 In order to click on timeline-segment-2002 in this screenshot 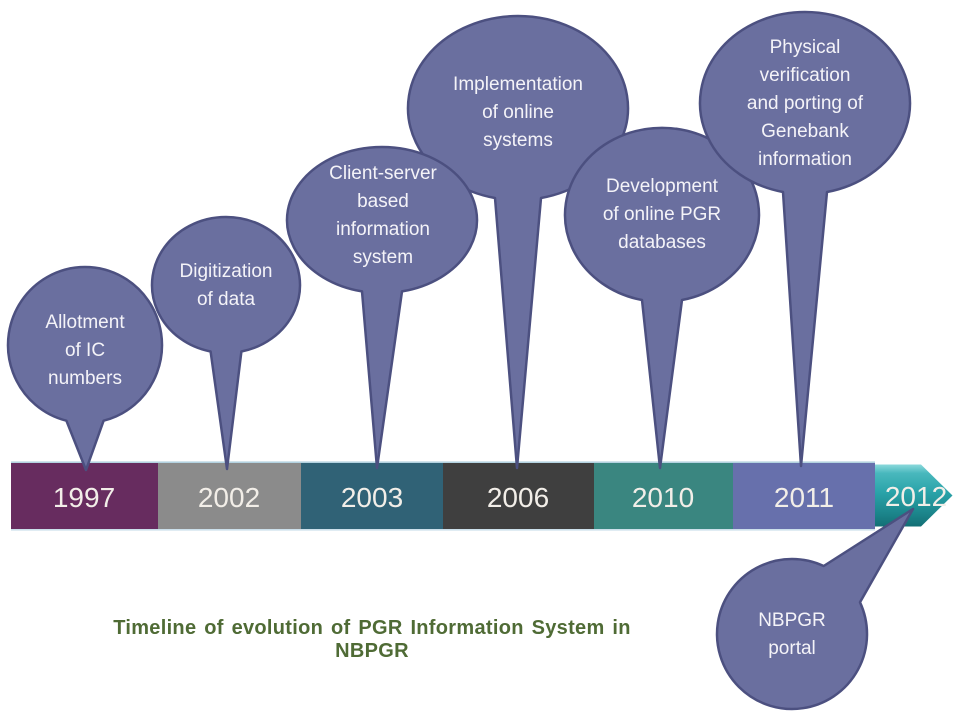, I will do `click(229, 496)`.